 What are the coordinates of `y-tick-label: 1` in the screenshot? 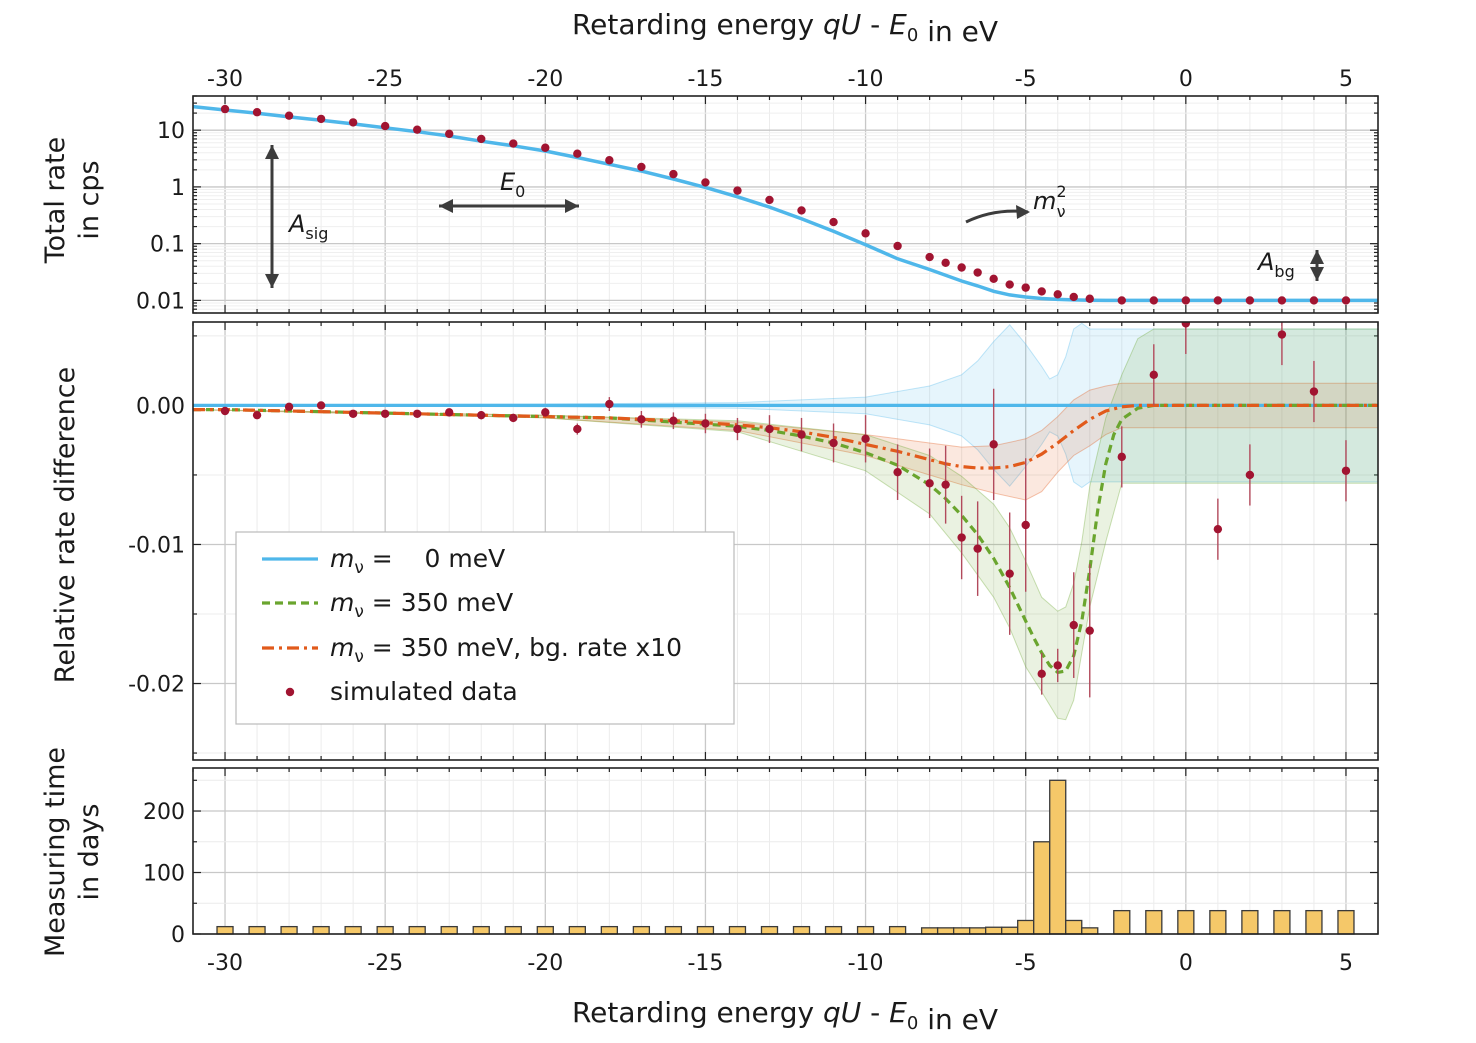 It's located at (178, 188).